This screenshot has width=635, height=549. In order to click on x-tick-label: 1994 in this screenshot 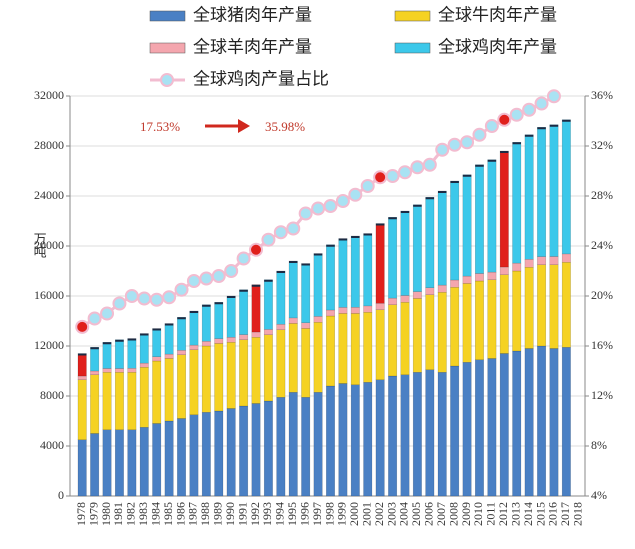, I will do `click(280, 514)`.